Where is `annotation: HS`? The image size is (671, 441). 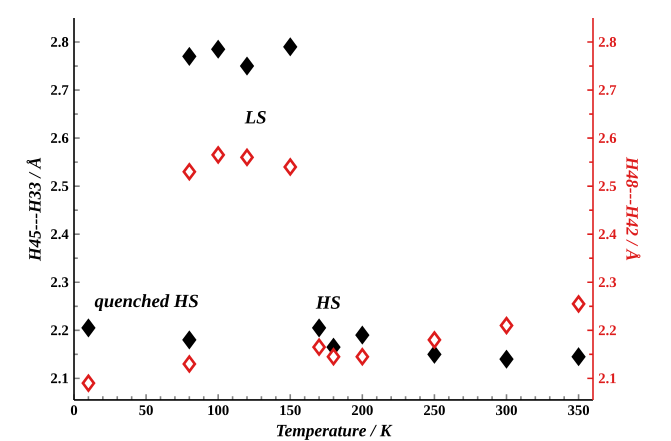 annotation: HS is located at coordinates (328, 302).